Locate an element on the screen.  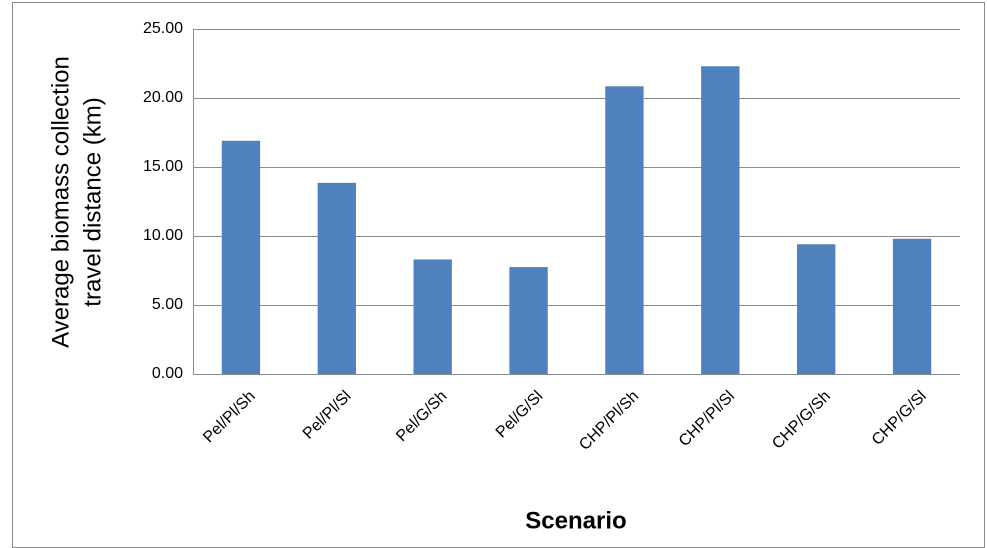
x-axis-title: Scenario is located at coordinates (575, 520).